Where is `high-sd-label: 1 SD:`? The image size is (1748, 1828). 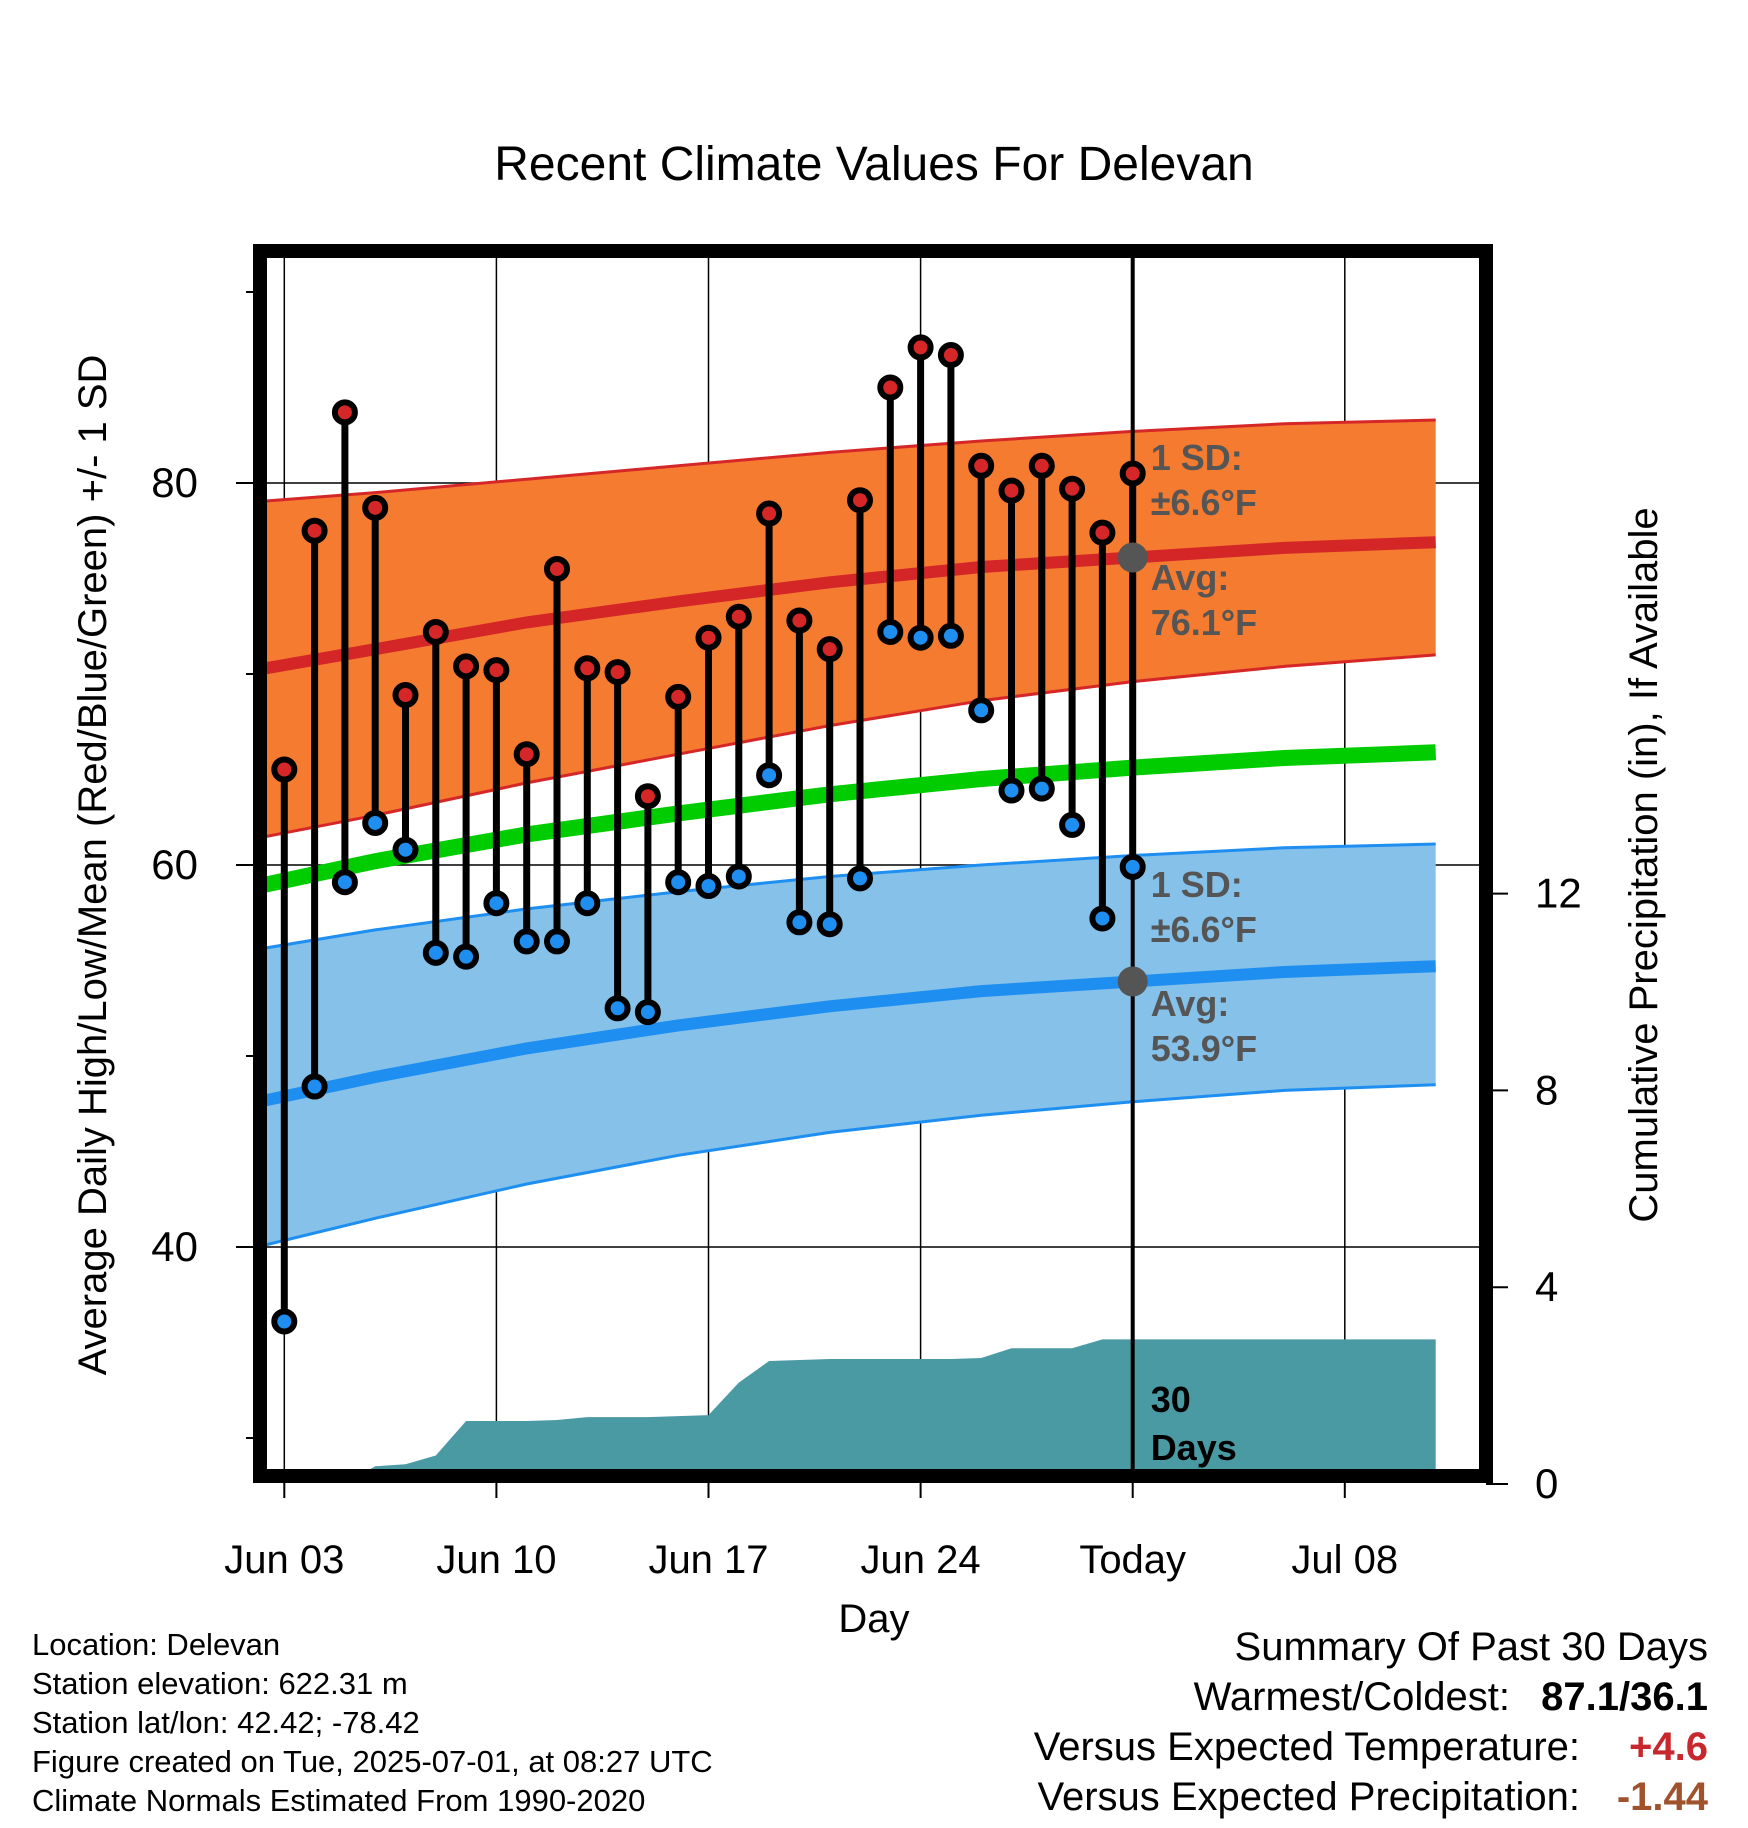
high-sd-label: 1 SD: is located at coordinates (1197, 457).